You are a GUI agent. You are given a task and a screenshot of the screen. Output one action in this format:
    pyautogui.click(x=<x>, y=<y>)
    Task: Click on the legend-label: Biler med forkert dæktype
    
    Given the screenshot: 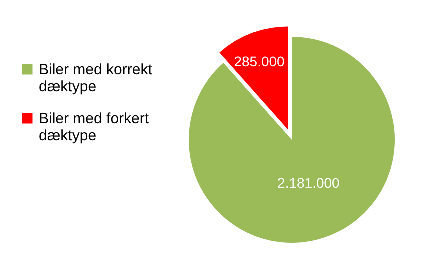 What is the action you would take?
    pyautogui.click(x=94, y=127)
    